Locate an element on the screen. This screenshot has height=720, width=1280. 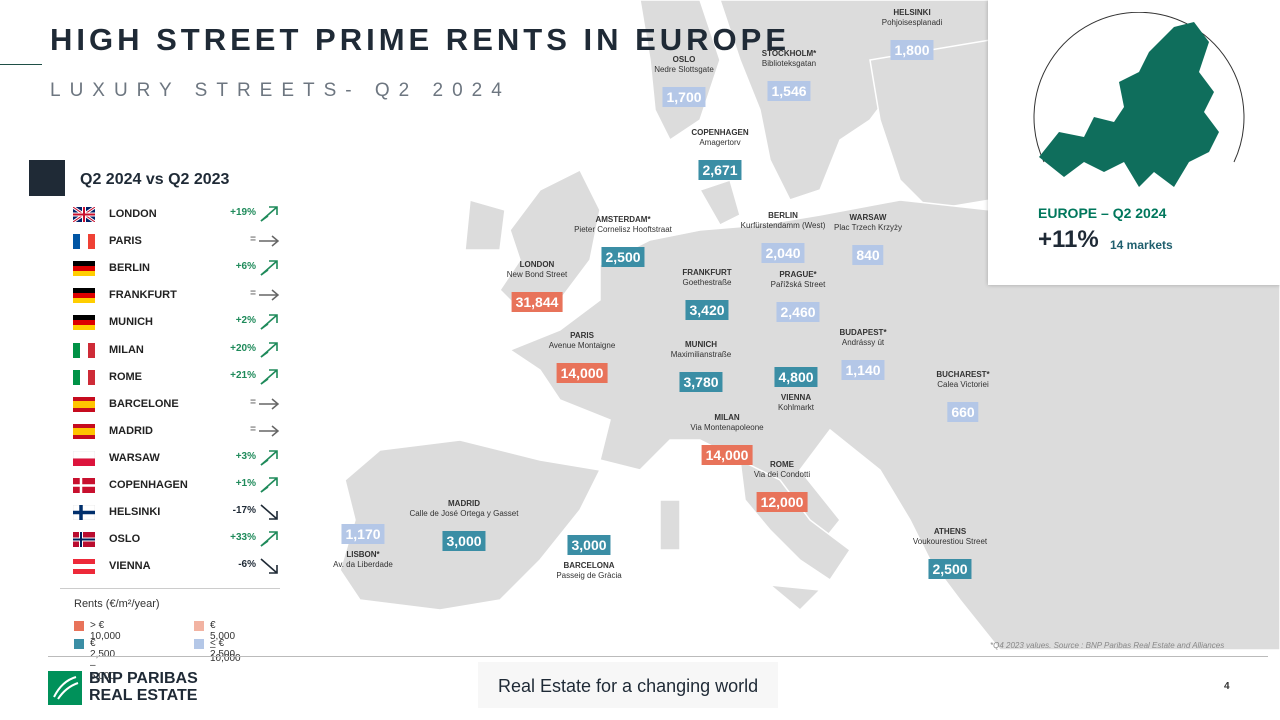
marker-city: ATHENS is located at coordinates (950, 531).